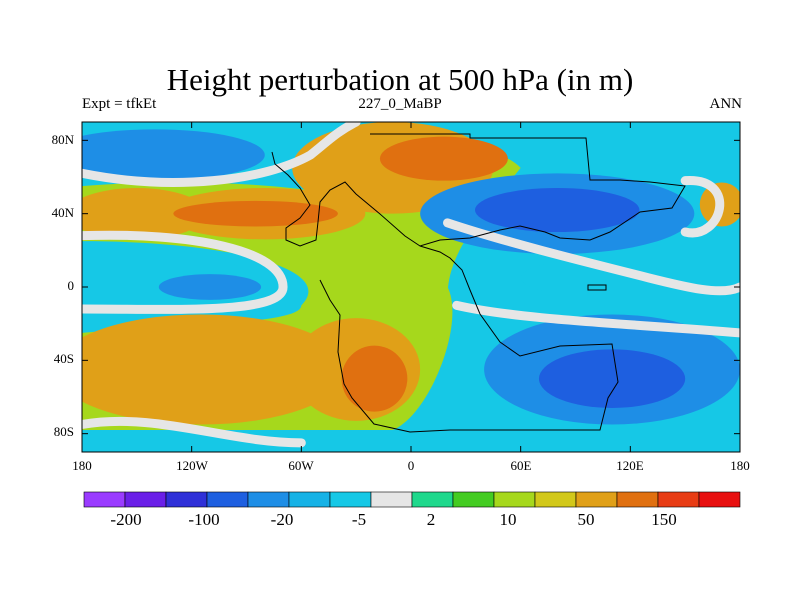 The image size is (800, 600). Describe the element at coordinates (586, 519) in the screenshot. I see `colorbar-label: 50` at that location.